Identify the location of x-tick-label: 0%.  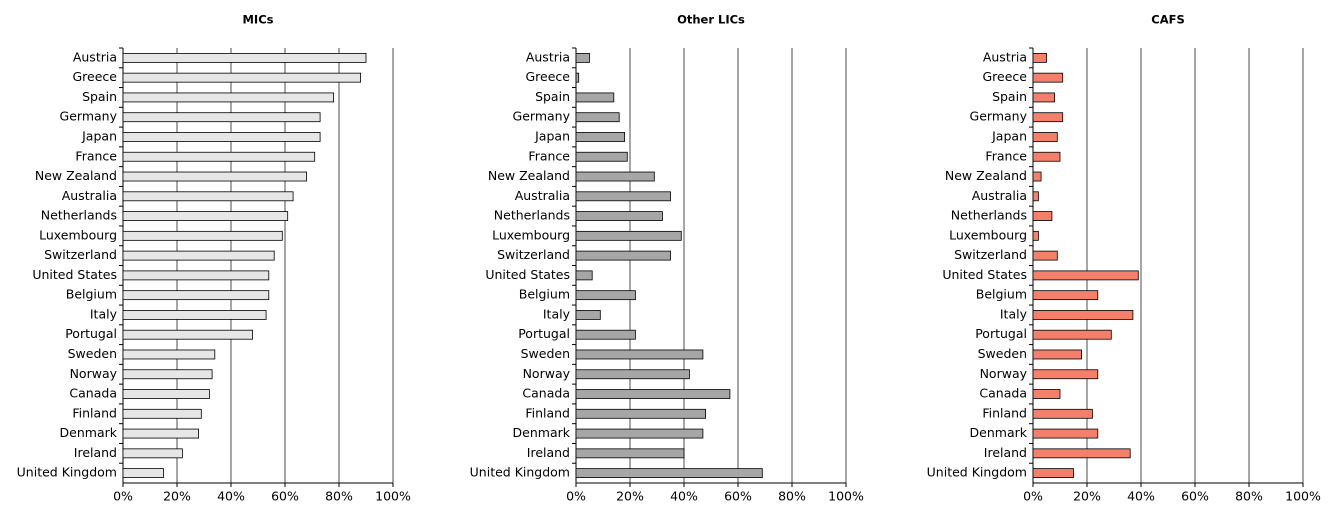
(576, 496).